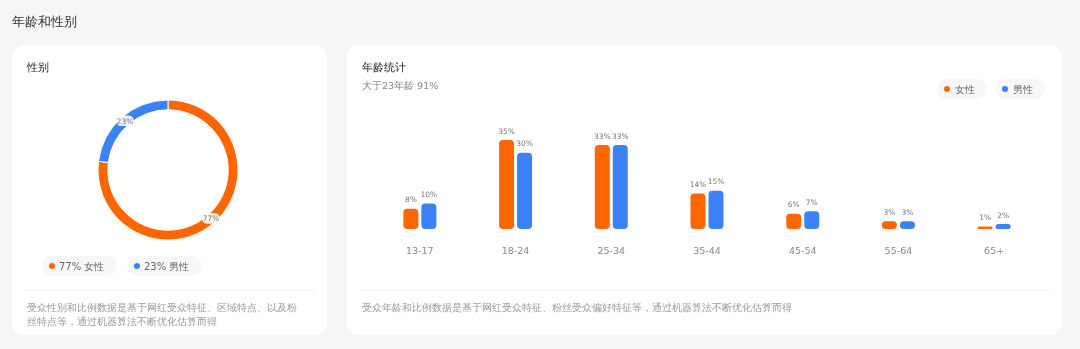  Describe the element at coordinates (611, 250) in the screenshot. I see `x-tick-label: 25-34` at that location.